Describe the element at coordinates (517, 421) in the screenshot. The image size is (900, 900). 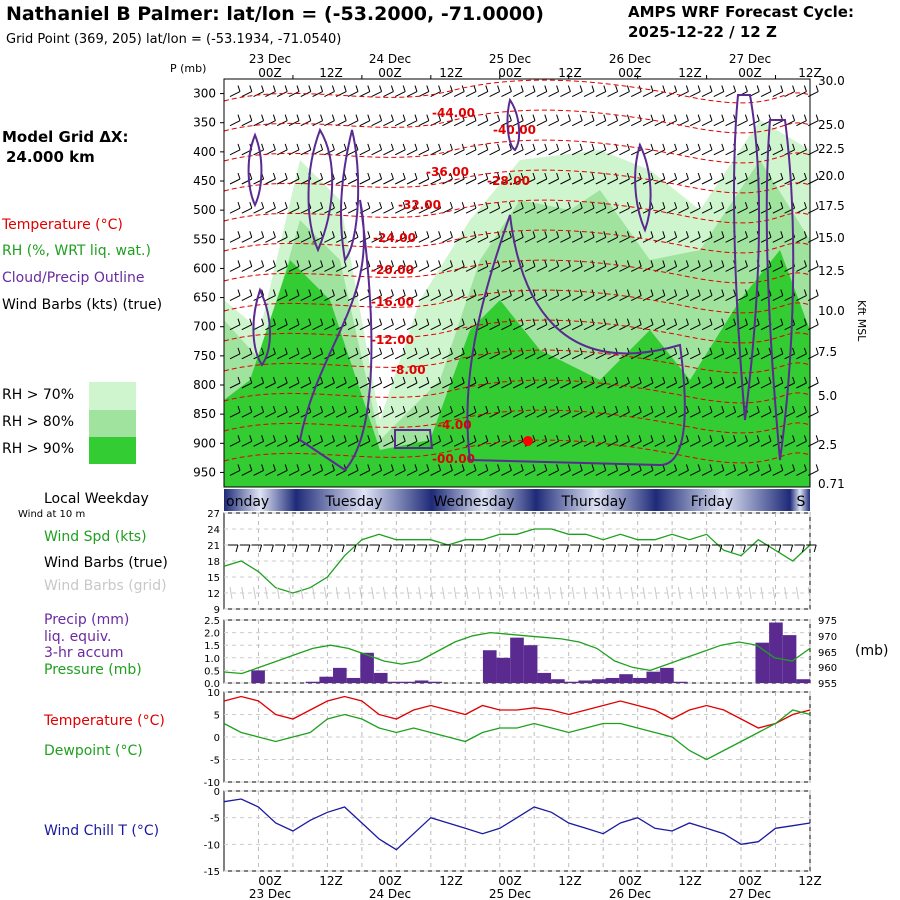
I see `temp-contour` at that location.